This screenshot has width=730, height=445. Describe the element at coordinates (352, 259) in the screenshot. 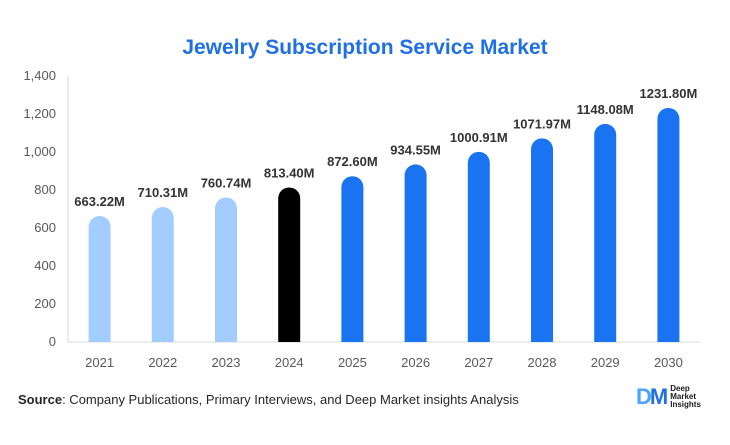

I see `bar-2025` at that location.